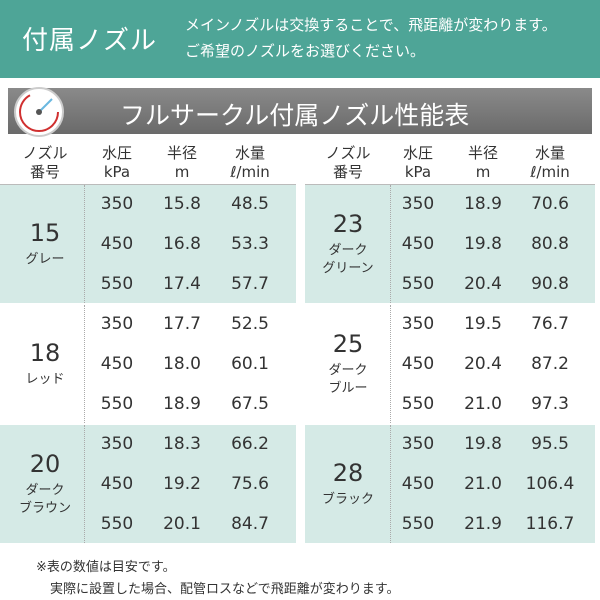 This screenshot has height=600, width=600. I want to click on cell: 19.2, so click(182, 484).